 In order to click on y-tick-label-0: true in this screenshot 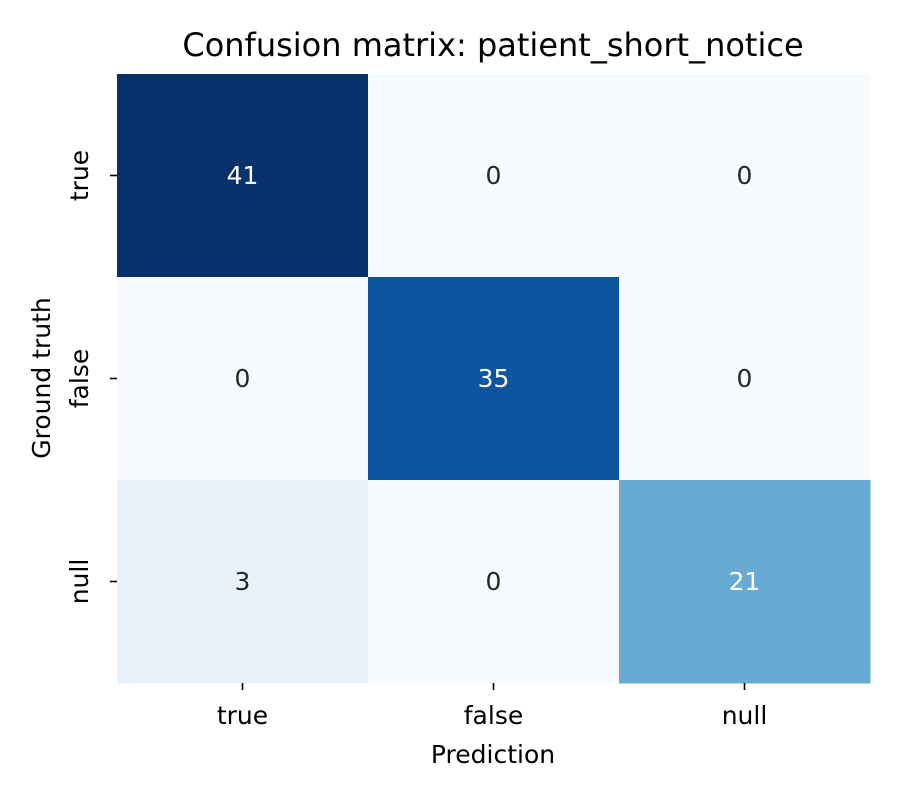, I will do `click(79, 175)`.